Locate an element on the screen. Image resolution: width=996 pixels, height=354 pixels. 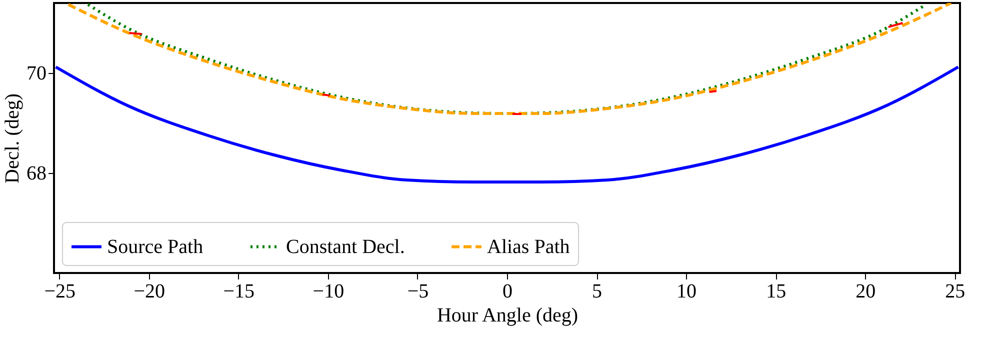
x-tick-label: 5 is located at coordinates (597, 291).